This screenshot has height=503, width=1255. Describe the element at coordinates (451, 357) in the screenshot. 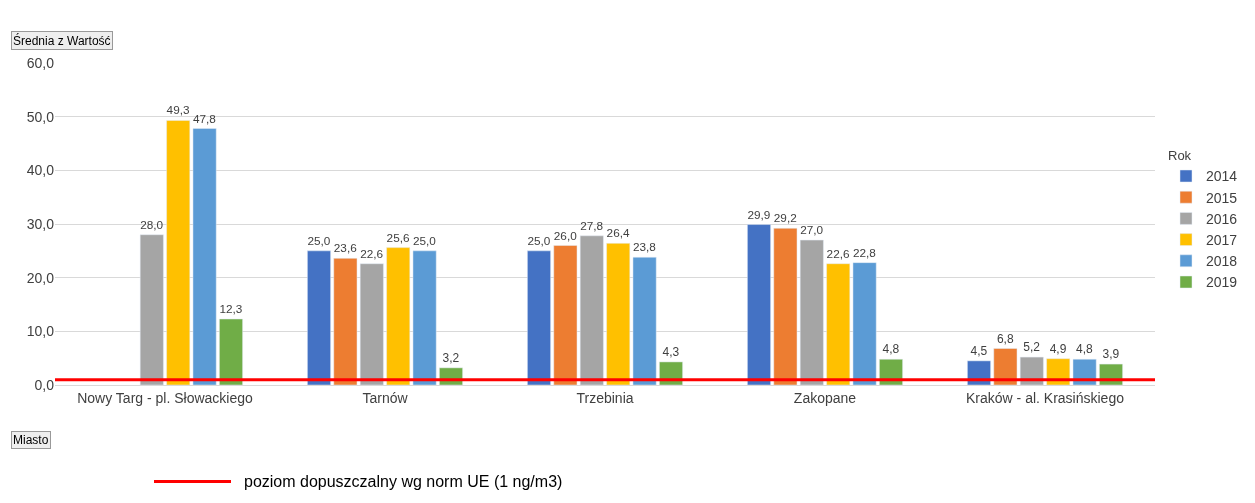

I see `data-label: 3,2` at that location.